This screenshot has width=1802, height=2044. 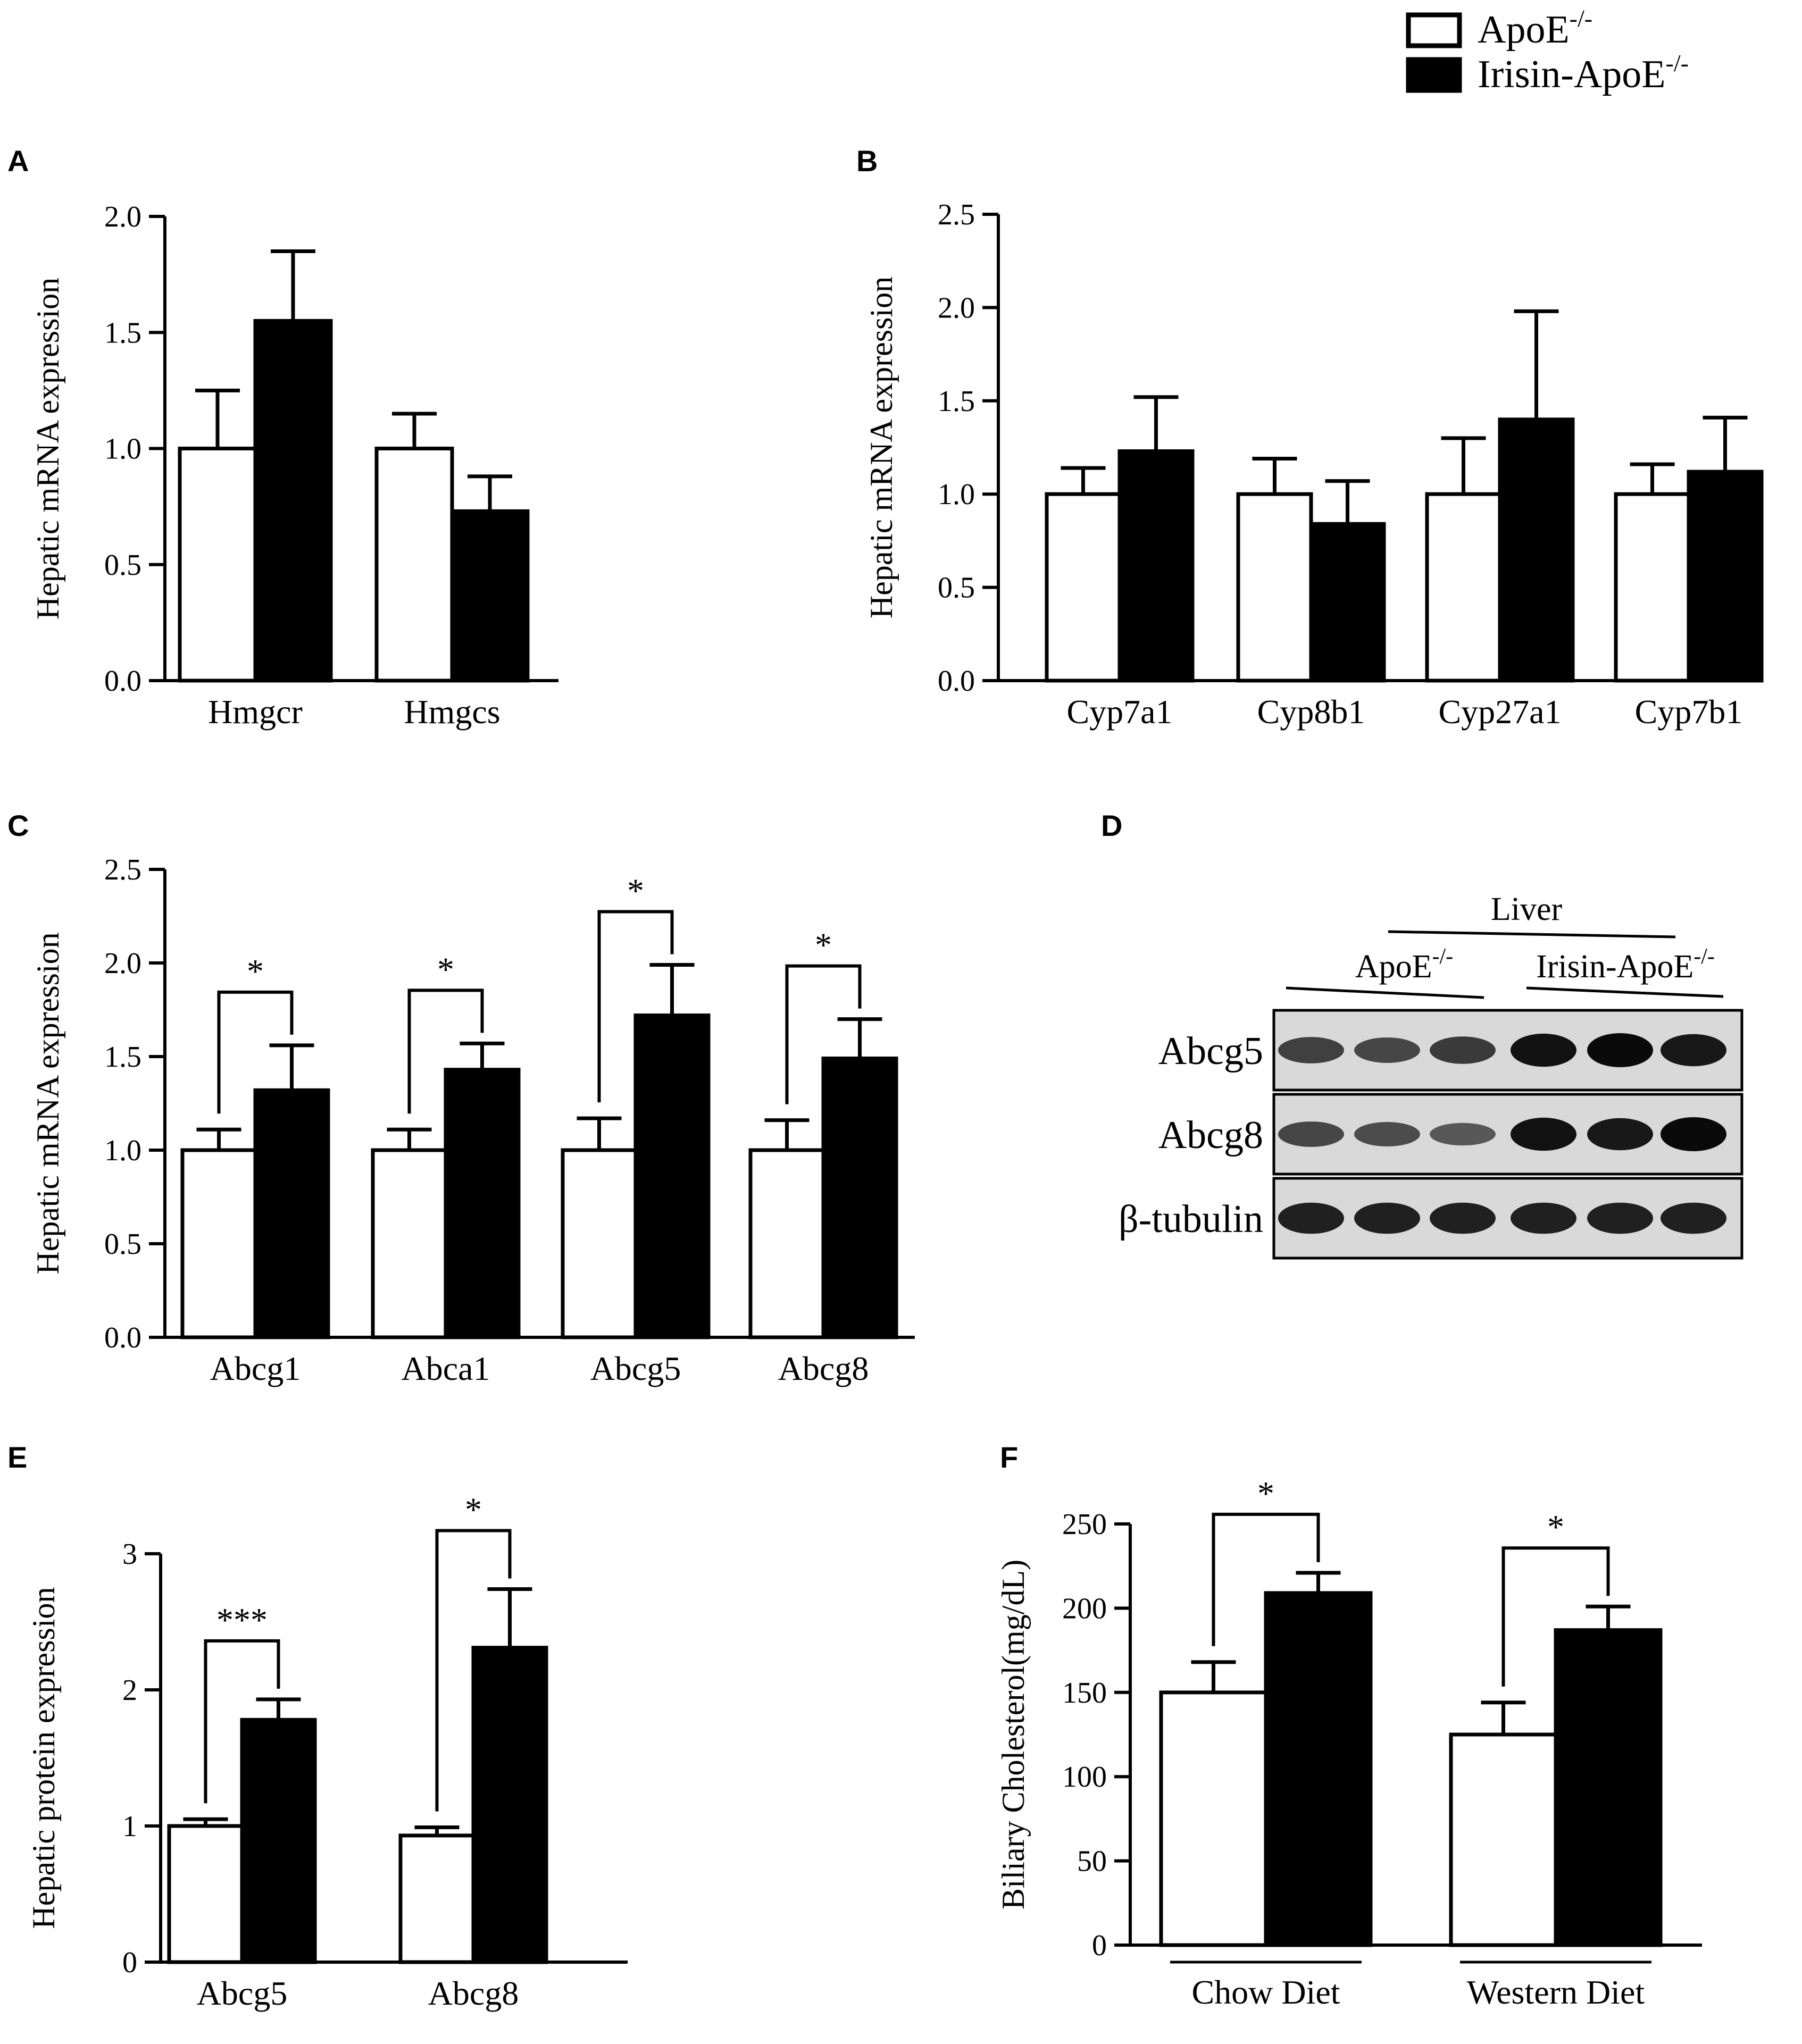 What do you see at coordinates (473, 1510) in the screenshot?
I see `panel-e-significance-marker: *` at bounding box center [473, 1510].